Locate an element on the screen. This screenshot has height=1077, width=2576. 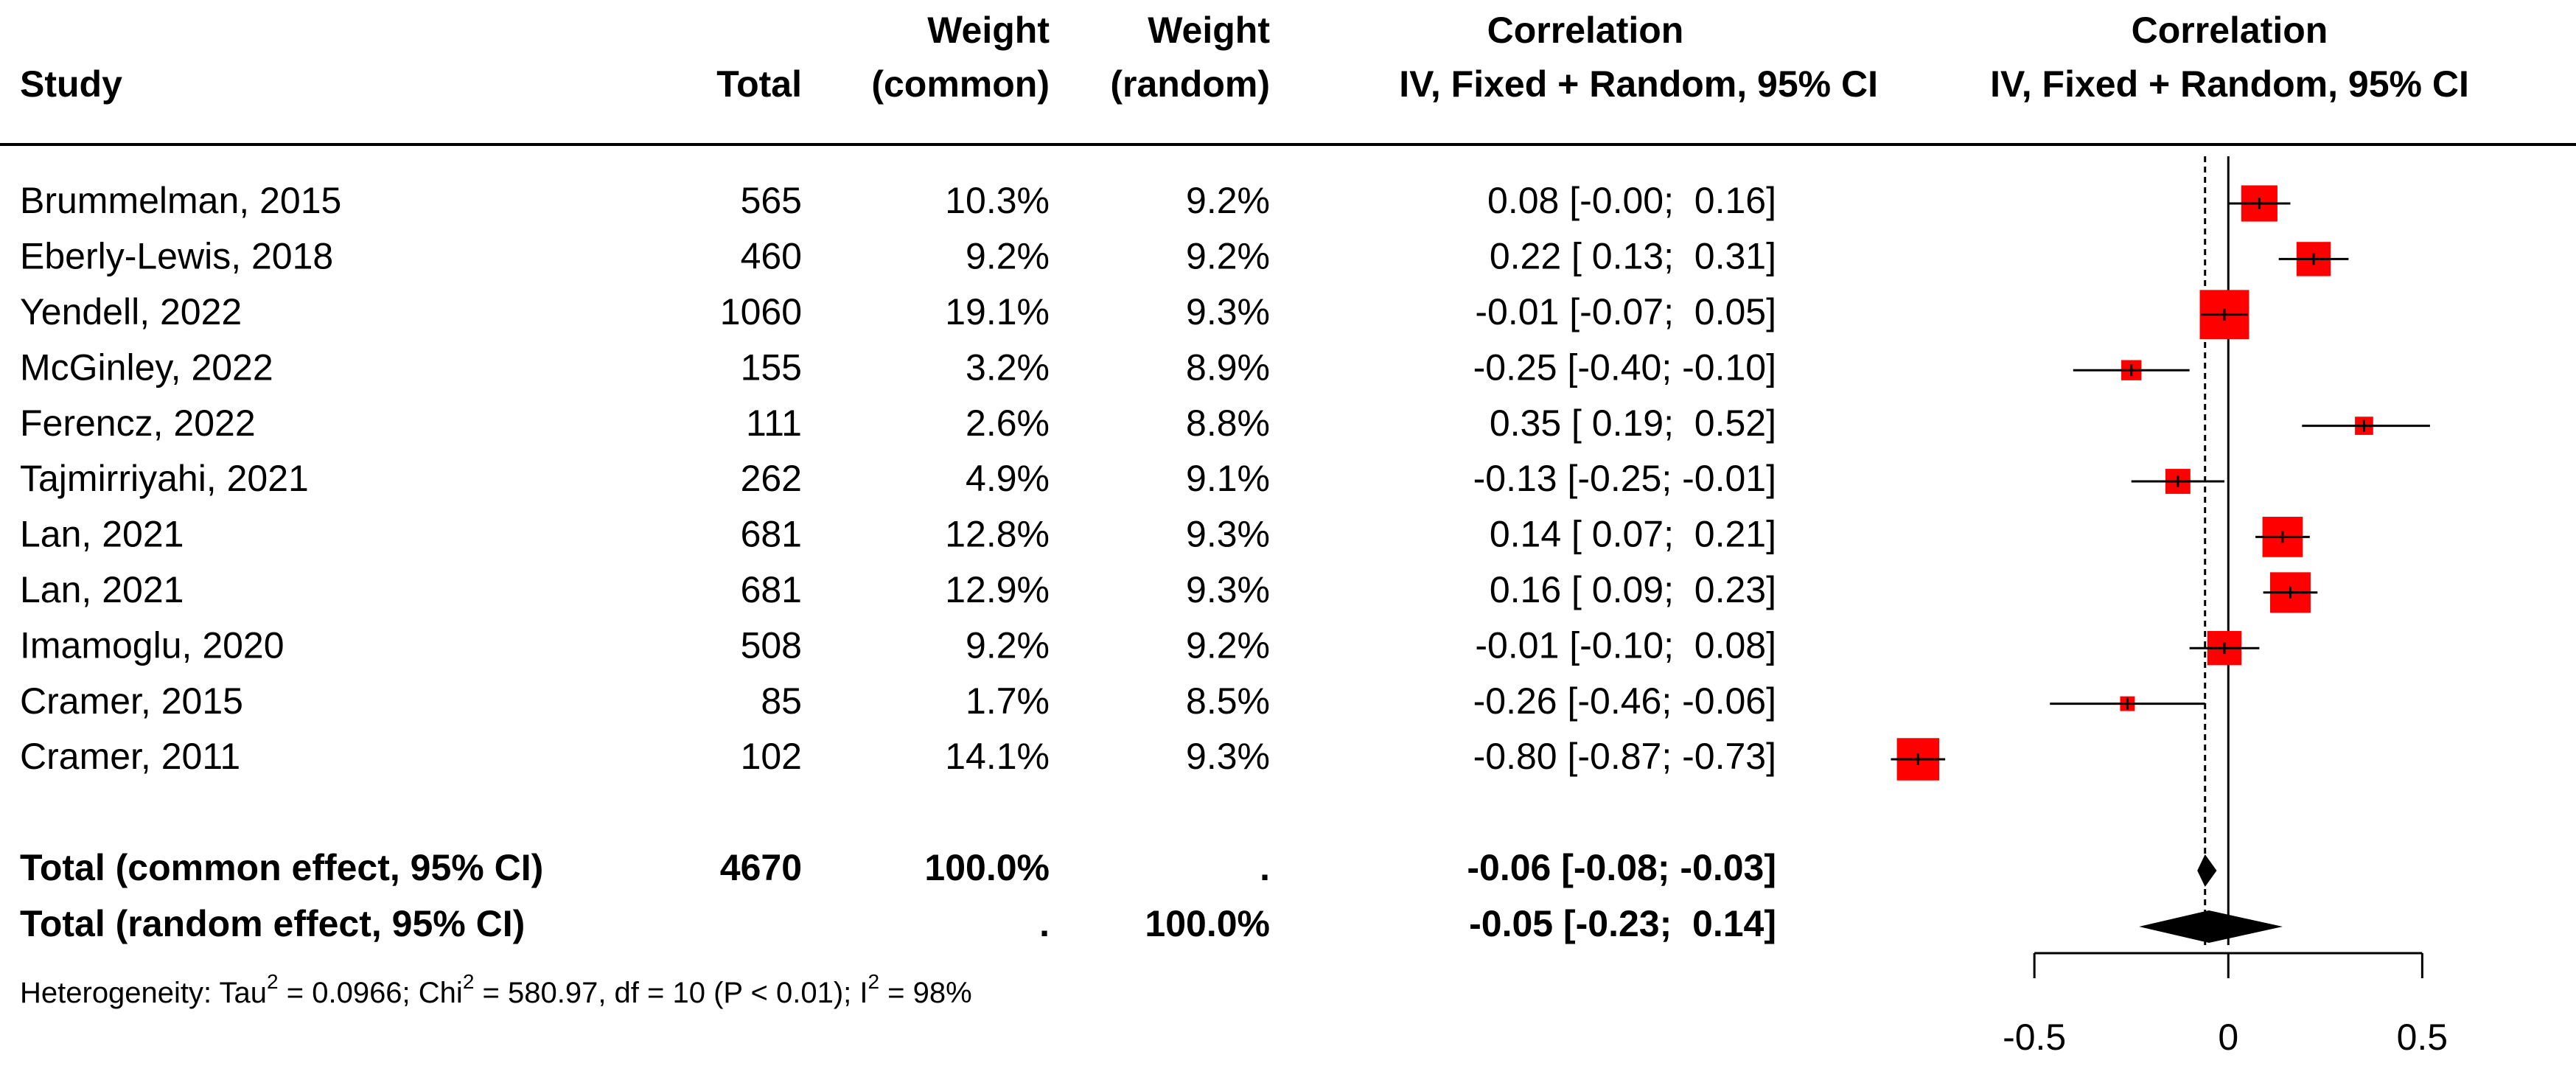
total: 85 is located at coordinates (781, 701).